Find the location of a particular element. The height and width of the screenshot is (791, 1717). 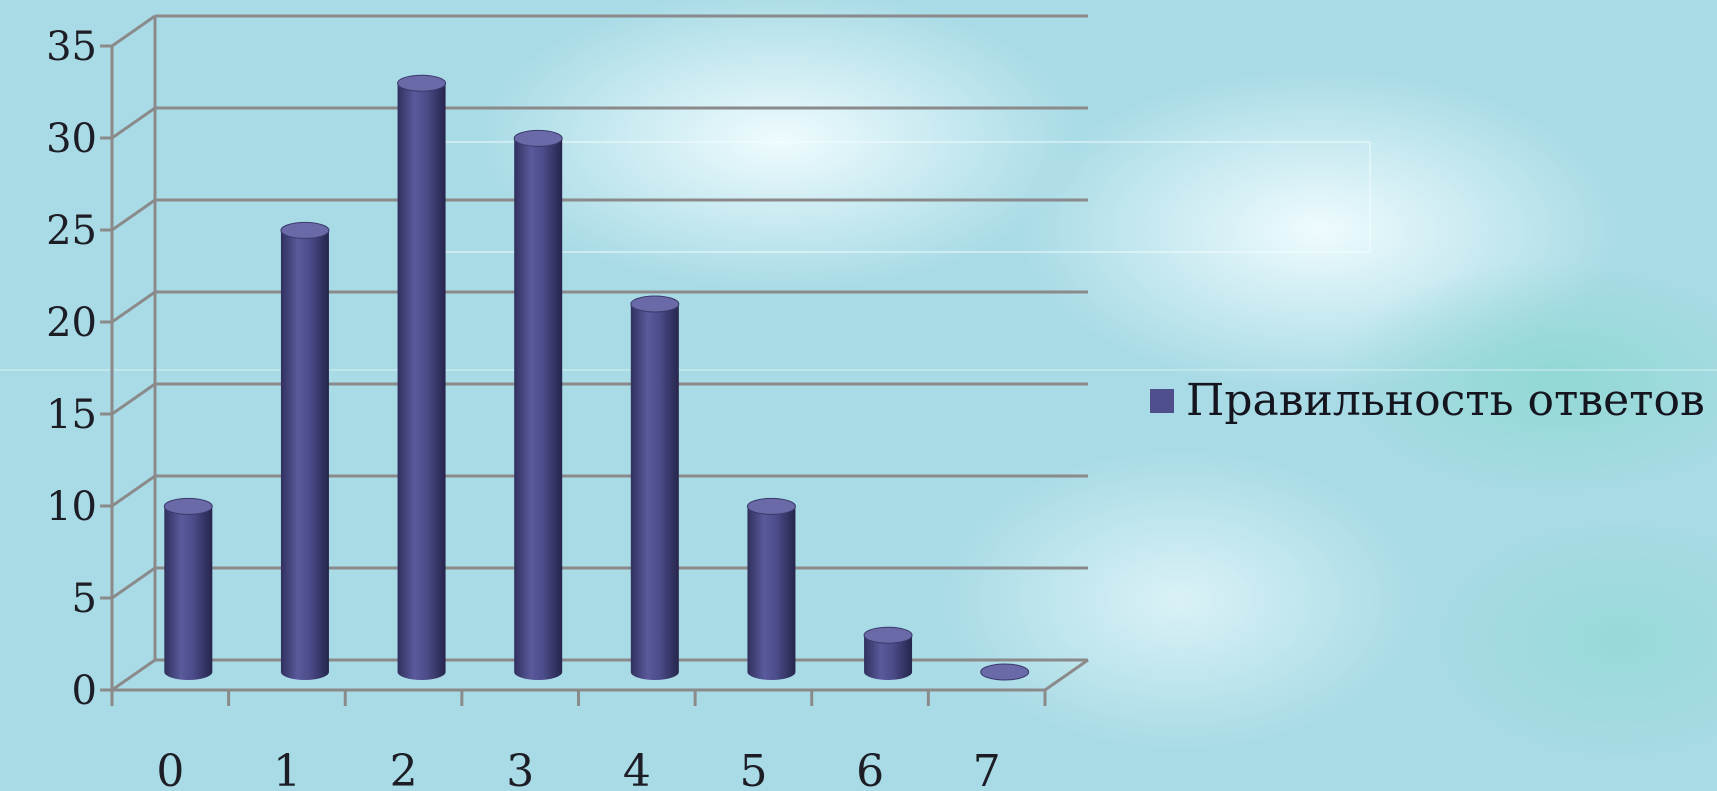

floor-right-edge is located at coordinates (1066, 675).